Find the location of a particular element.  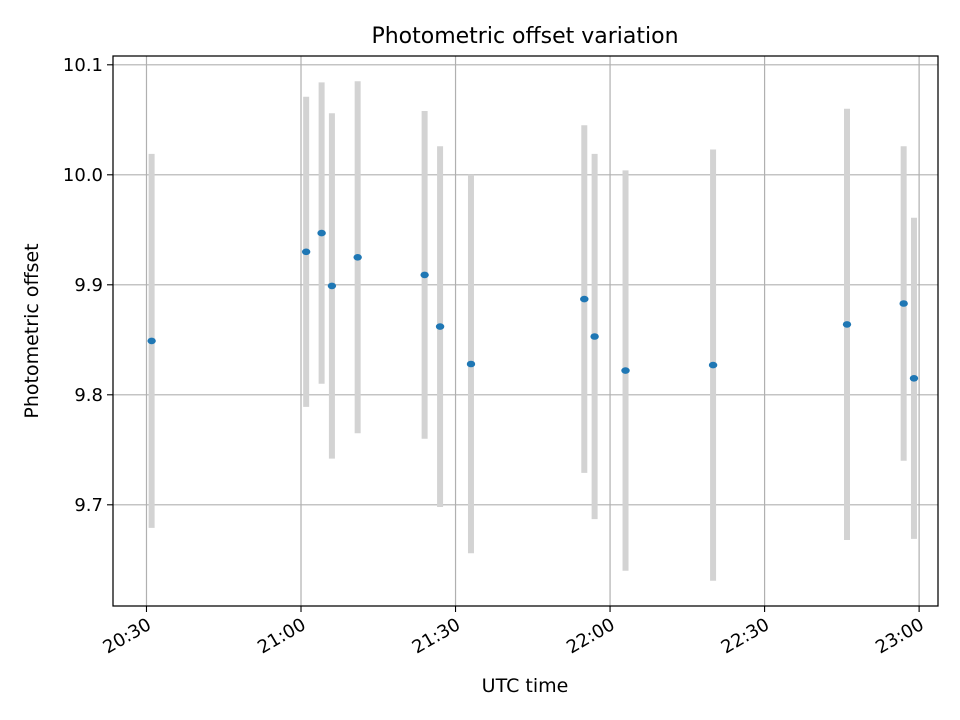

y-tick-label: 10.1 is located at coordinates (83, 65).